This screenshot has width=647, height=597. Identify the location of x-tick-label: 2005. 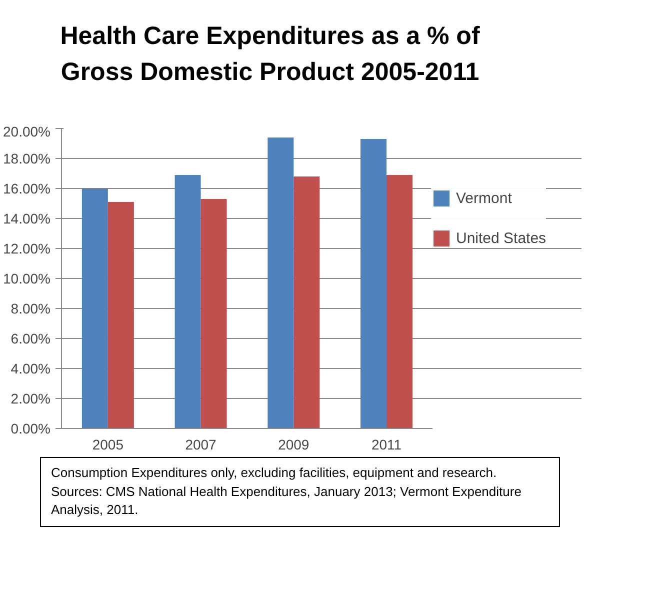
(108, 444).